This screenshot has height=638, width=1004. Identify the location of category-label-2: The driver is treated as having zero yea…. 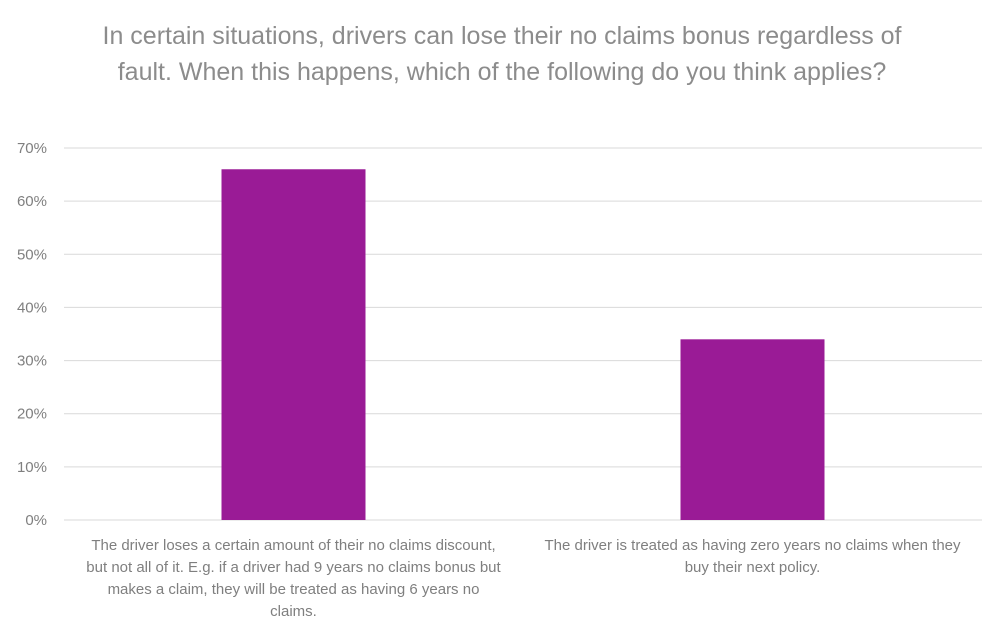
(752, 556).